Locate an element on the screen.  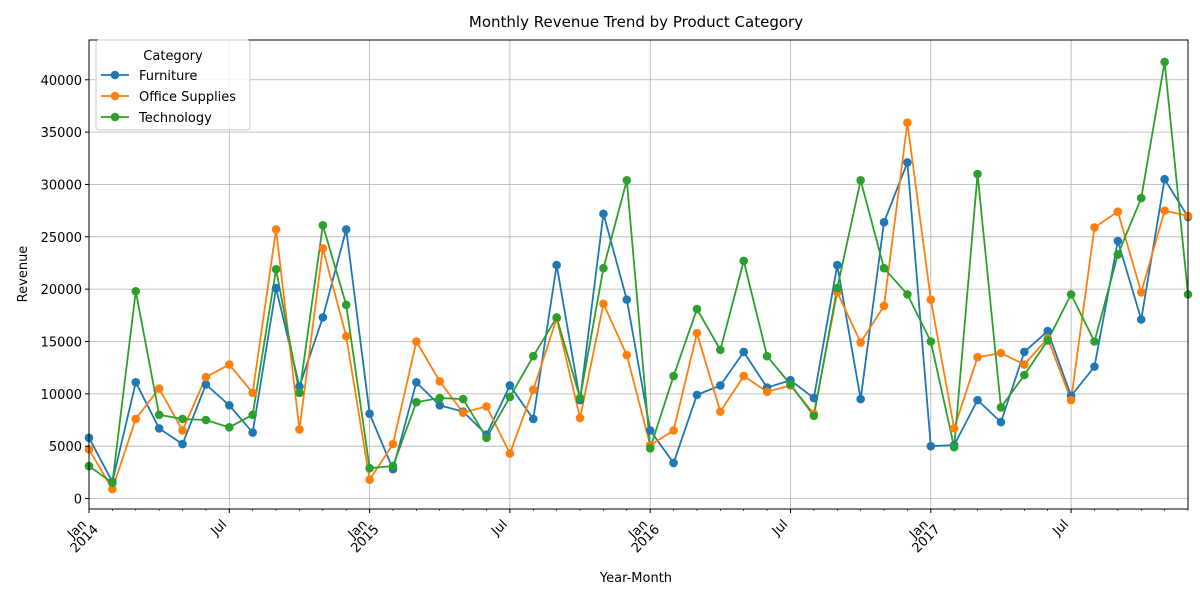
y-axis: 0 5000 10000 15000 20000 25000 30000 35000 40000 is located at coordinates (65, 291).